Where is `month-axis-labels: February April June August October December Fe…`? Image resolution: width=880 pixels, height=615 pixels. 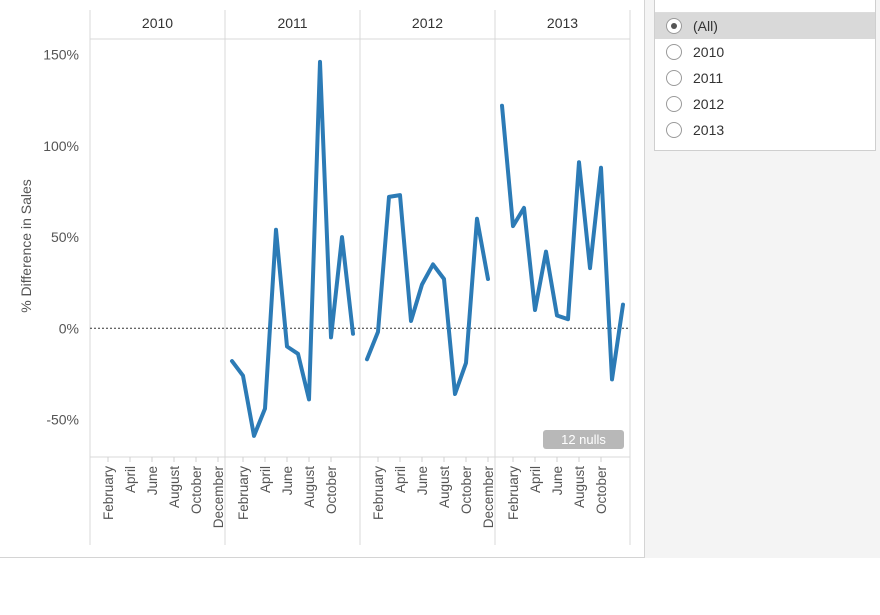 month-axis-labels: February April June August October December Fe… is located at coordinates (355, 492).